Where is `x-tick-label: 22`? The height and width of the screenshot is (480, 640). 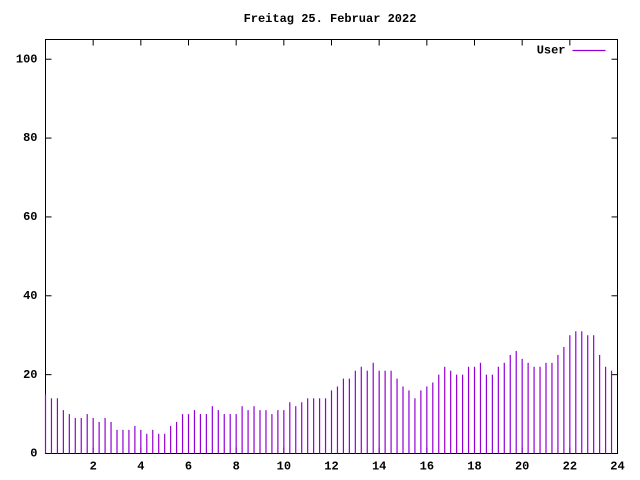
x-tick-label: 22 is located at coordinates (570, 467).